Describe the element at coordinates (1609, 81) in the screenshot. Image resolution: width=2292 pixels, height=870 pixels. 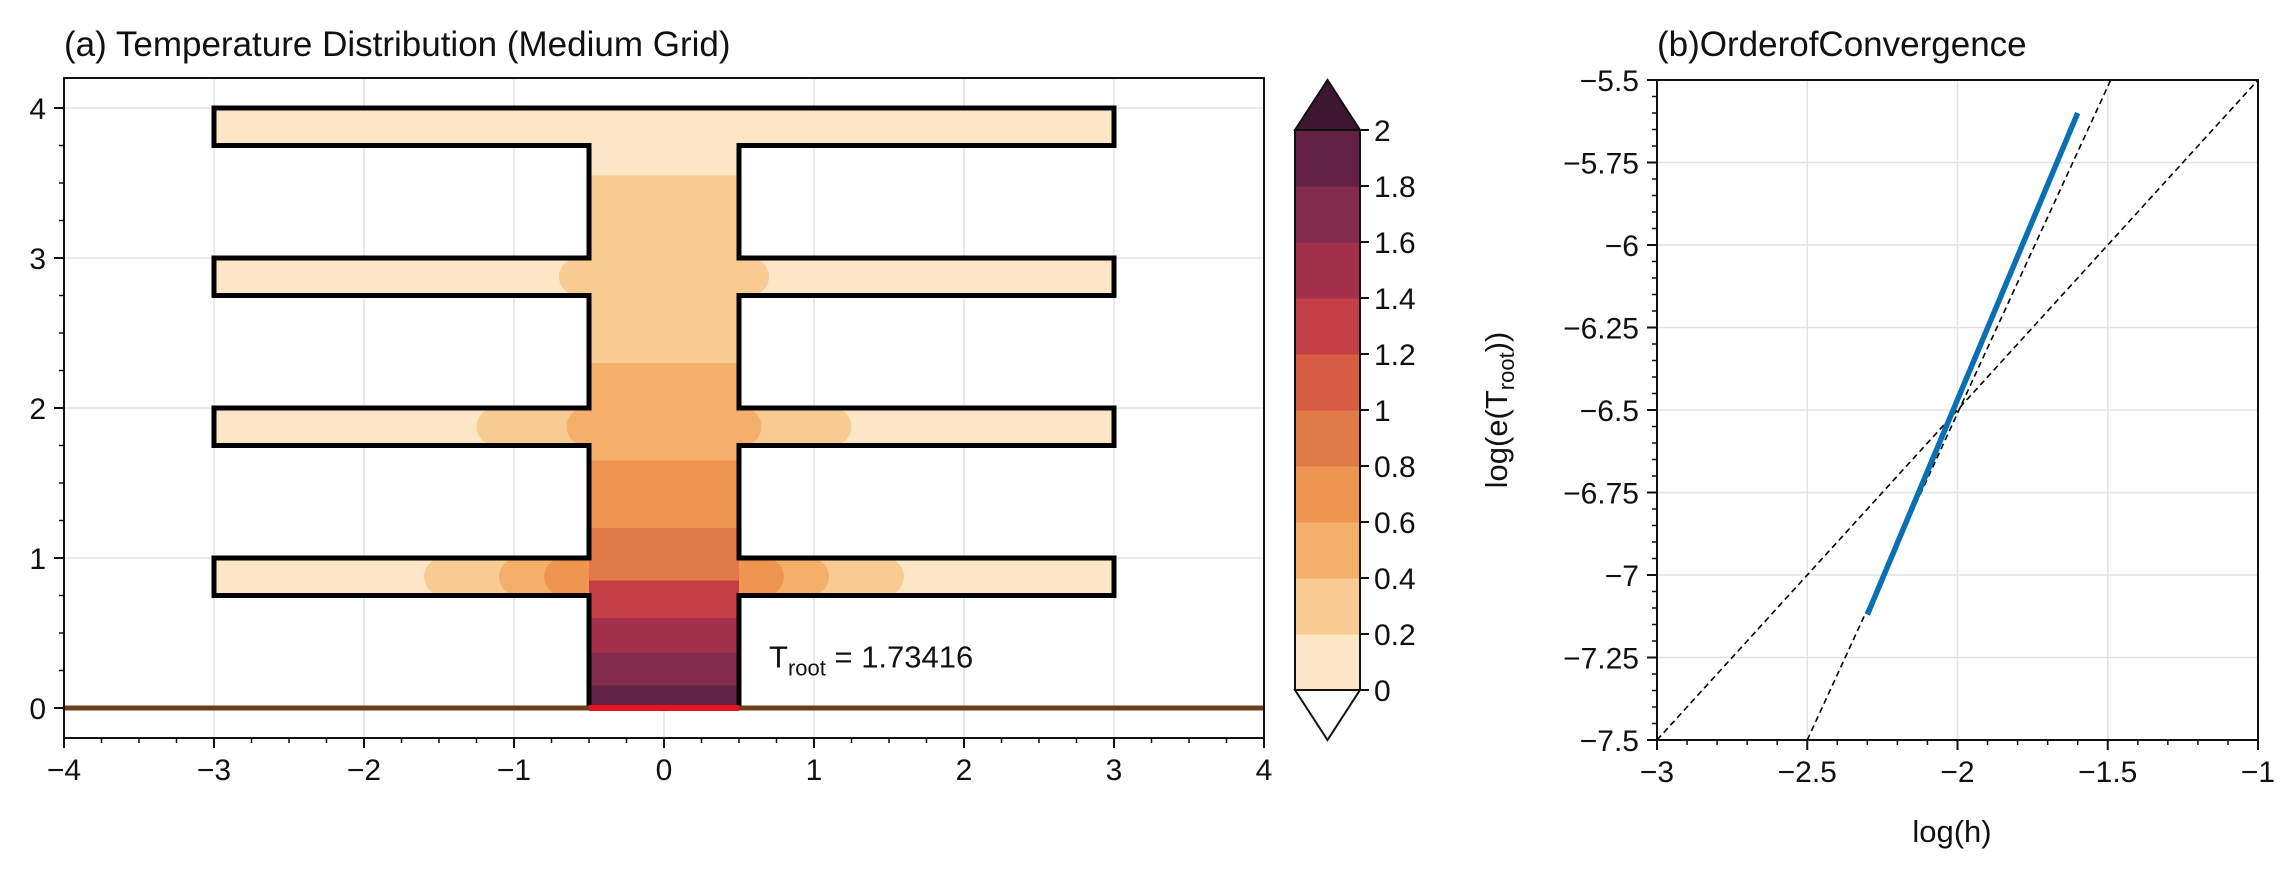
I see `y-tick-label: −5.5` at that location.